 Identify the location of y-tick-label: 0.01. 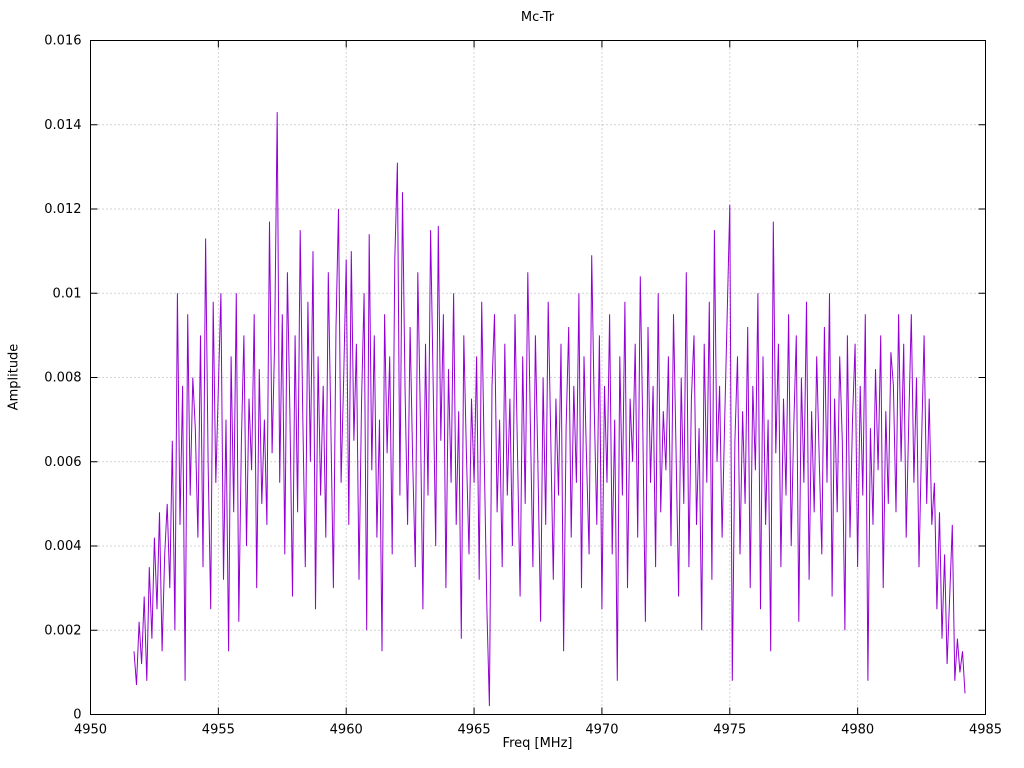
(67, 293).